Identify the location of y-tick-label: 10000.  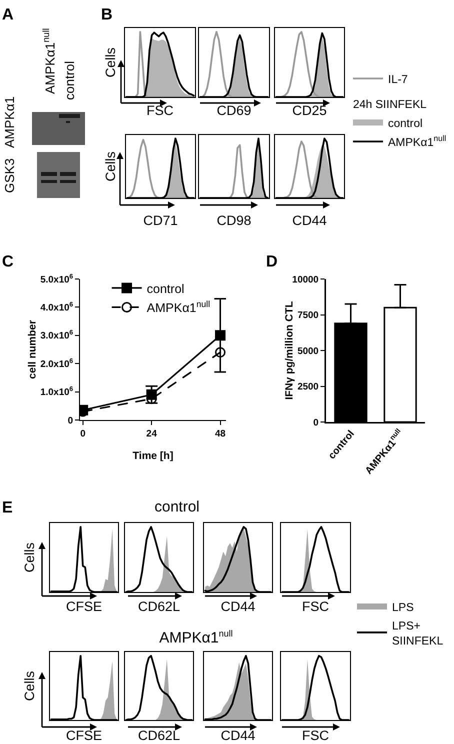
(305, 280).